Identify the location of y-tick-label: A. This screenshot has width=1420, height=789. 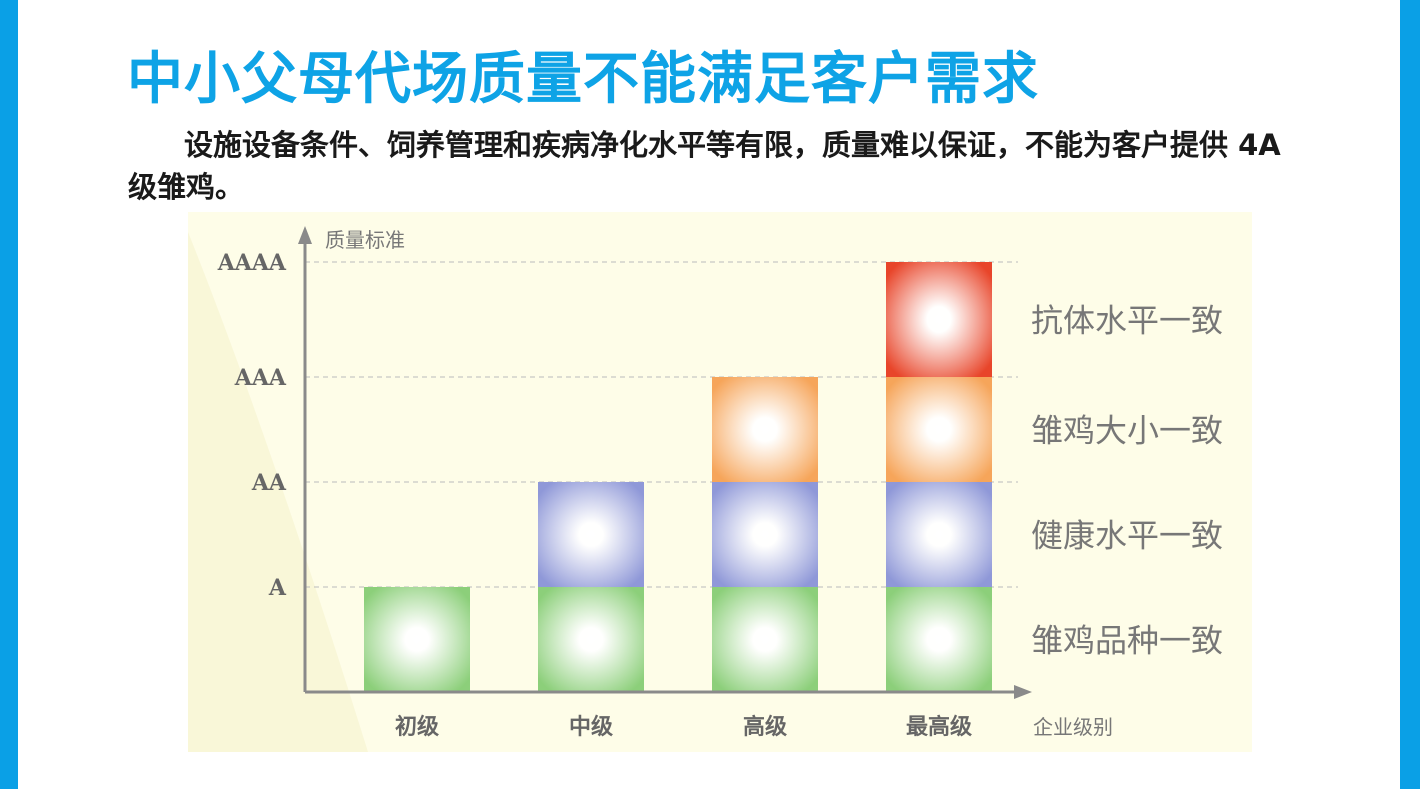
(277, 588).